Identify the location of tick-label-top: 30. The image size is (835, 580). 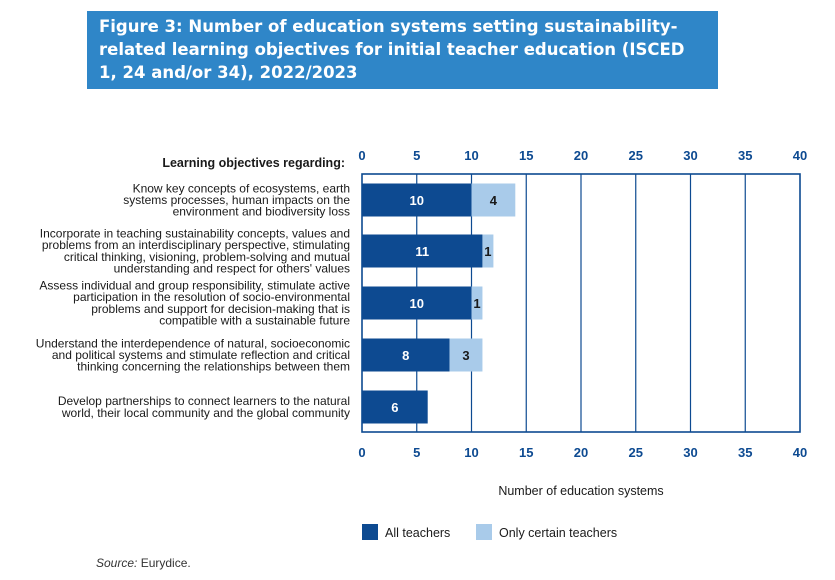
(690, 155).